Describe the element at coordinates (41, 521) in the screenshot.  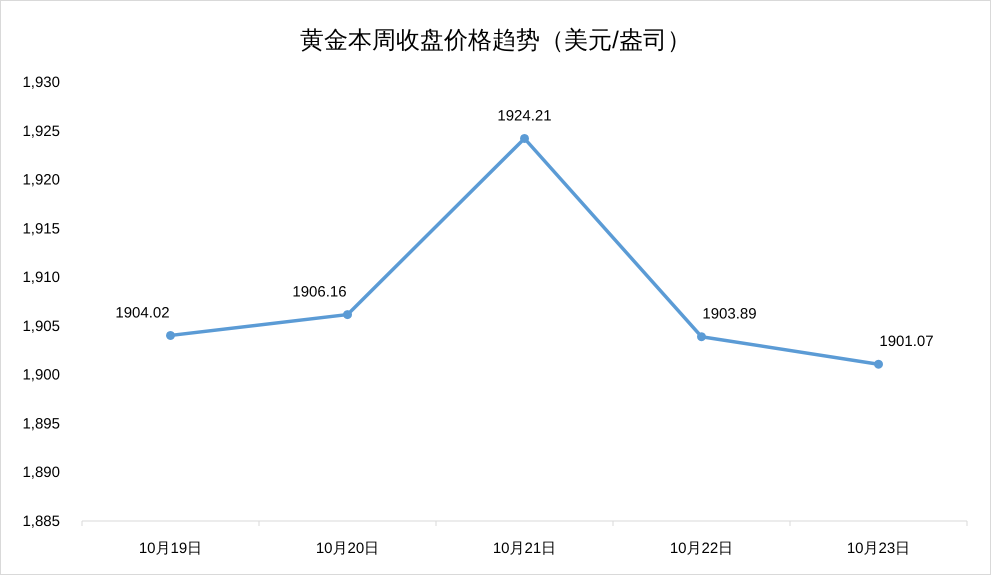
I see `ytick: 1,885` at that location.